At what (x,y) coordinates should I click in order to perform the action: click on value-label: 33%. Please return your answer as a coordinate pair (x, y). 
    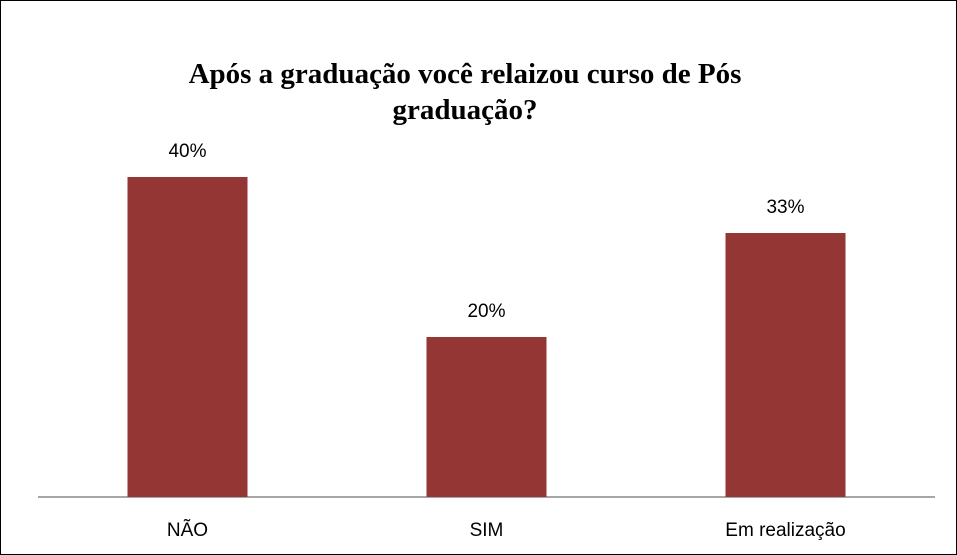
    Looking at the image, I should click on (785, 207).